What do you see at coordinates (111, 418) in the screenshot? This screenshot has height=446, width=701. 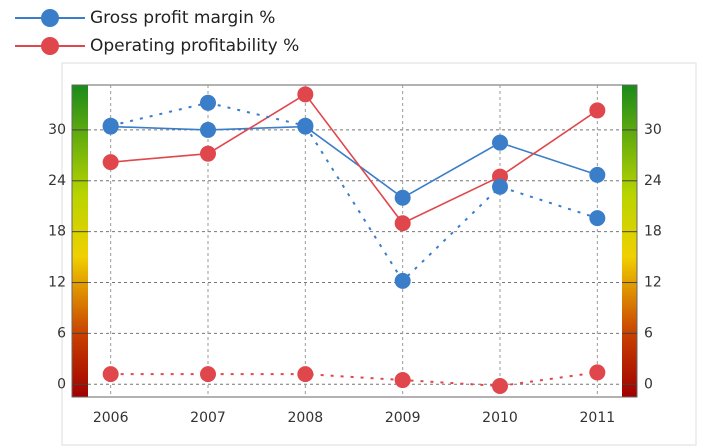 I see `x-tick-label: 2006` at bounding box center [111, 418].